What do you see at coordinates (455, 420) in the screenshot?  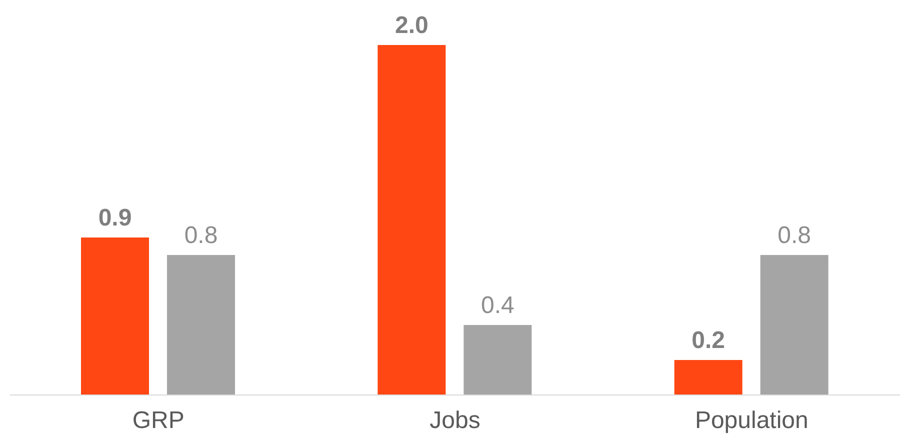 I see `x-tick-label: Jobs` at bounding box center [455, 420].